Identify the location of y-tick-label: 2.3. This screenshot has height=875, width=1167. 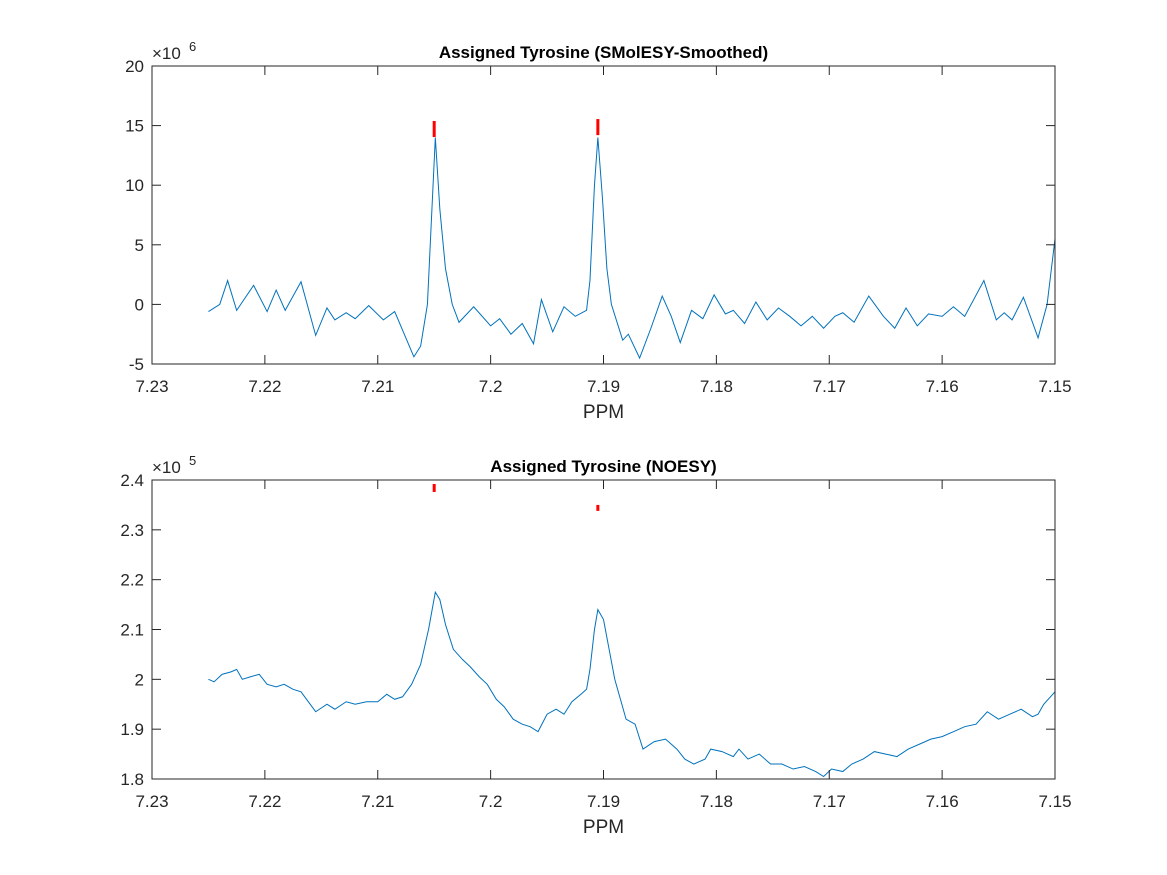
(132, 530).